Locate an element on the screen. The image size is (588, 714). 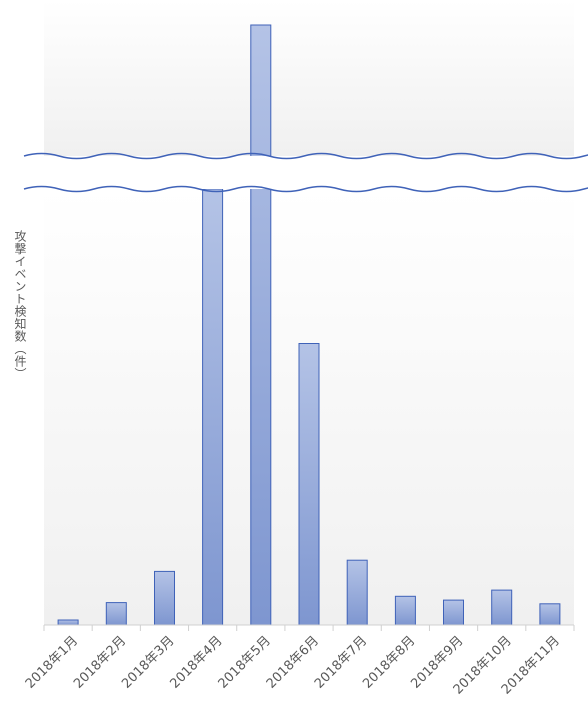
y-axis-label: 攻撃イベント検知数（件） is located at coordinates (20, 305).